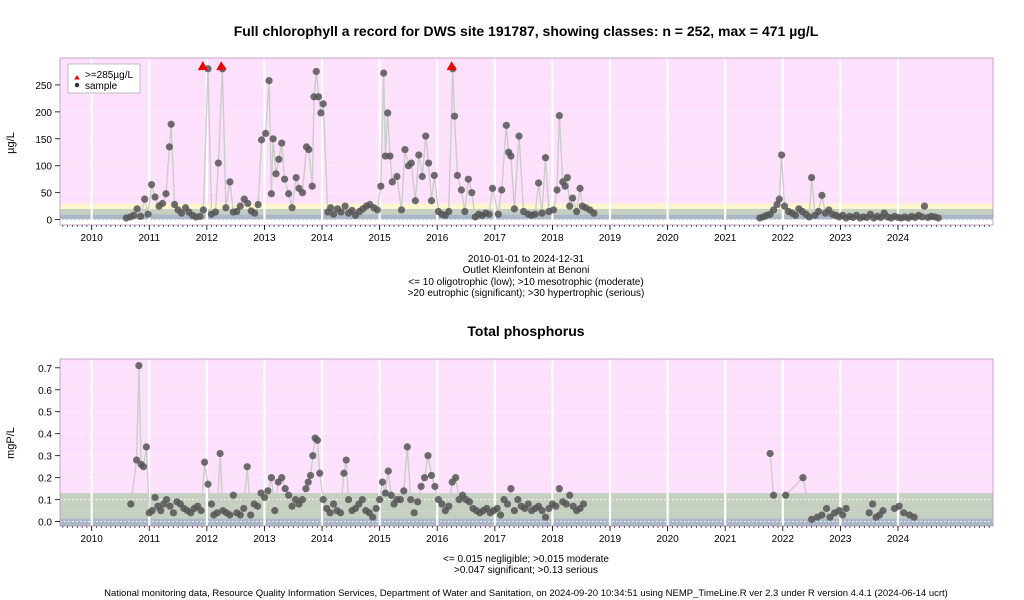 The image size is (1024, 600). Describe the element at coordinates (45, 457) in the screenshot. I see `chart2-ytick-label-3: 0.3` at that location.